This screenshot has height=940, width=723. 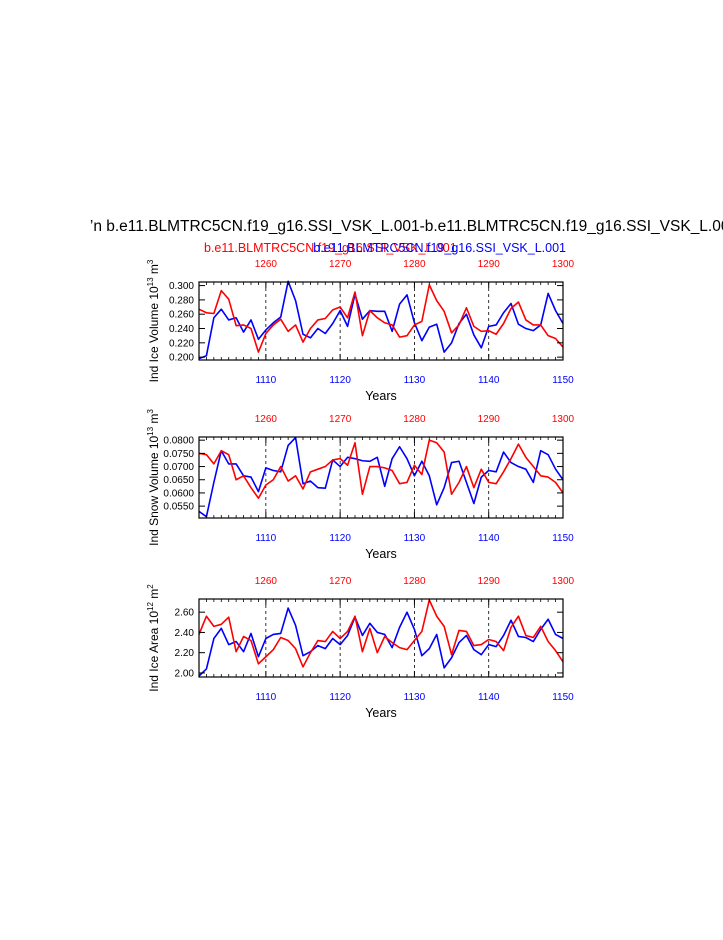 What do you see at coordinates (178, 480) in the screenshot?
I see `y-tick-label: 0.0650` at bounding box center [178, 480].